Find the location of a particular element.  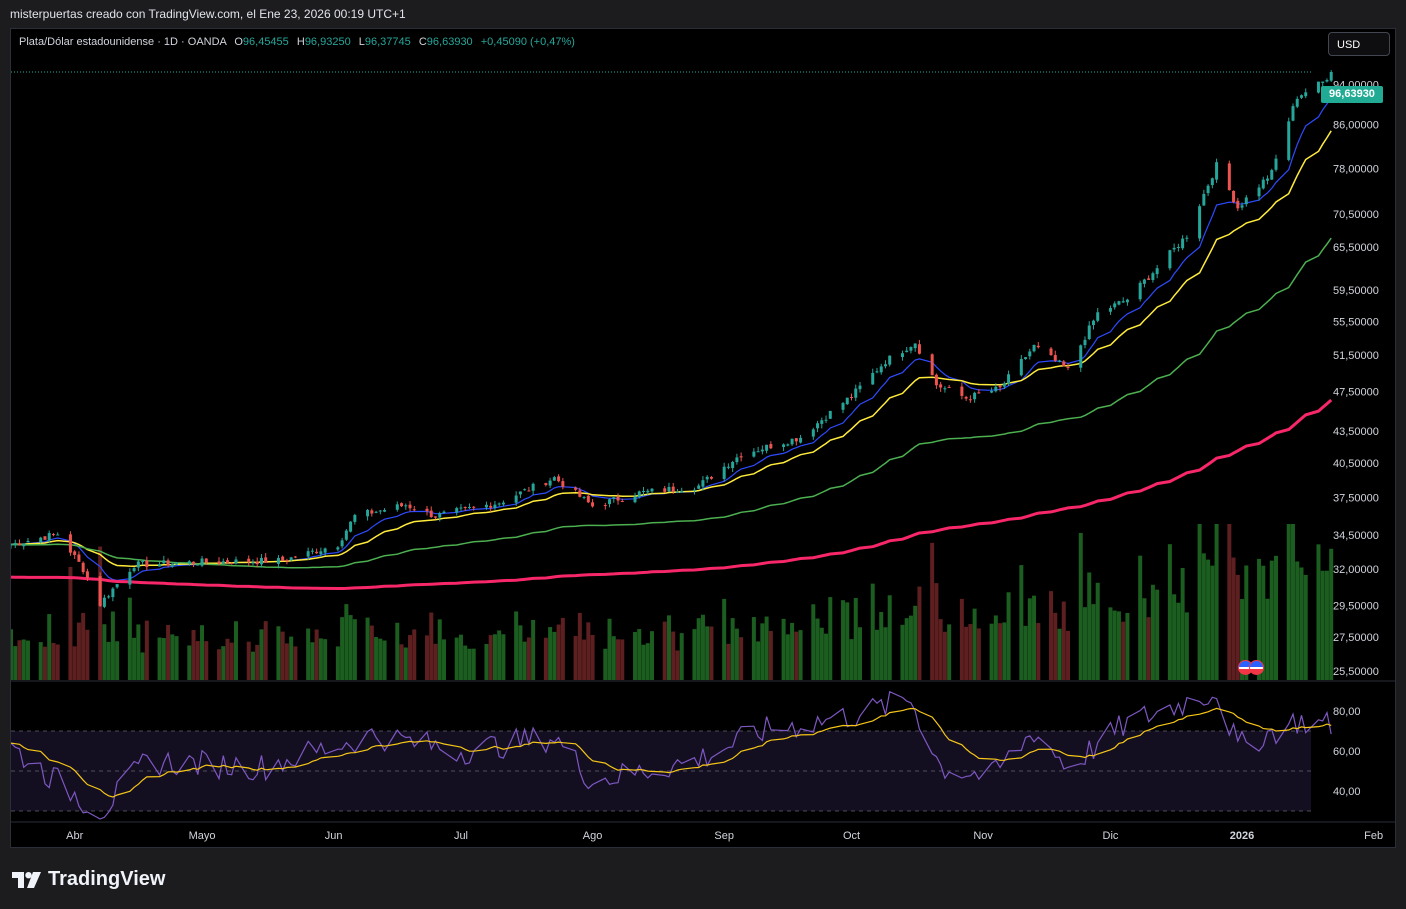

price-axis-tick: 32,00000 is located at coordinates (1356, 570).